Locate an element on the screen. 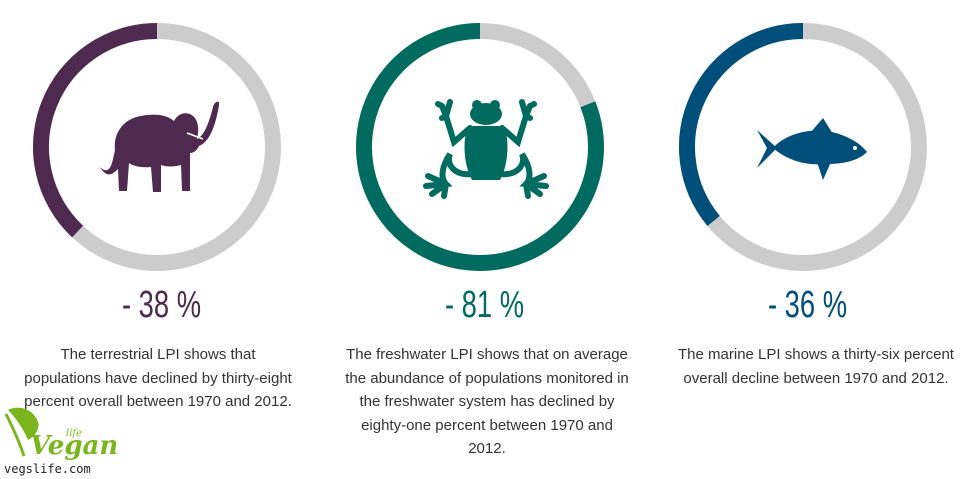 This screenshot has width=970, height=479. freshwater-decline-arc is located at coordinates (480, 147).